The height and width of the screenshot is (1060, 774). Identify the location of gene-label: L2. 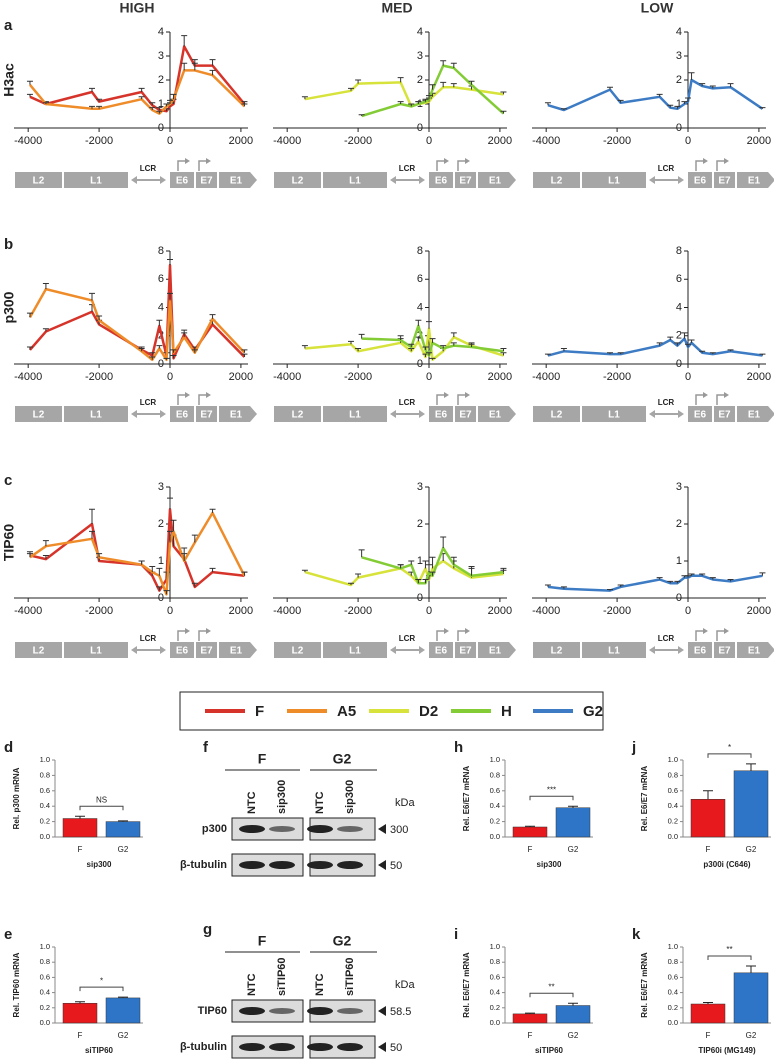
(557, 415).